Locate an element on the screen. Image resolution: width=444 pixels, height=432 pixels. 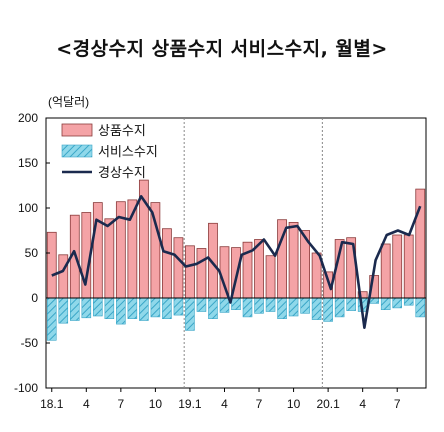
x-tick-label: 19.1 is located at coordinates (190, 404).